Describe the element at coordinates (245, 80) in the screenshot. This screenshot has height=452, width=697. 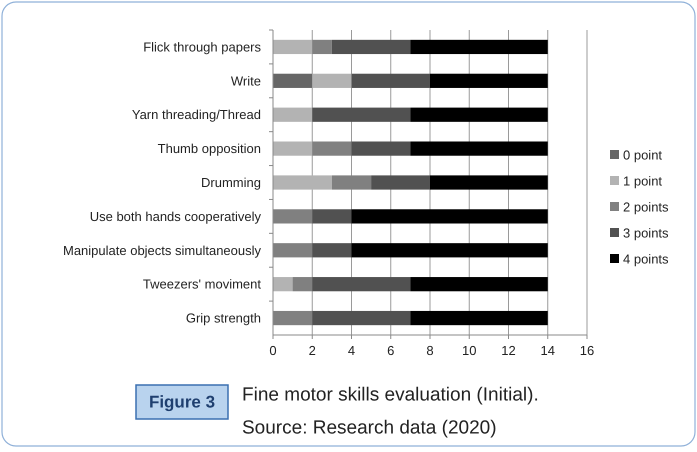
I see `y-tick-label: Write` at that location.